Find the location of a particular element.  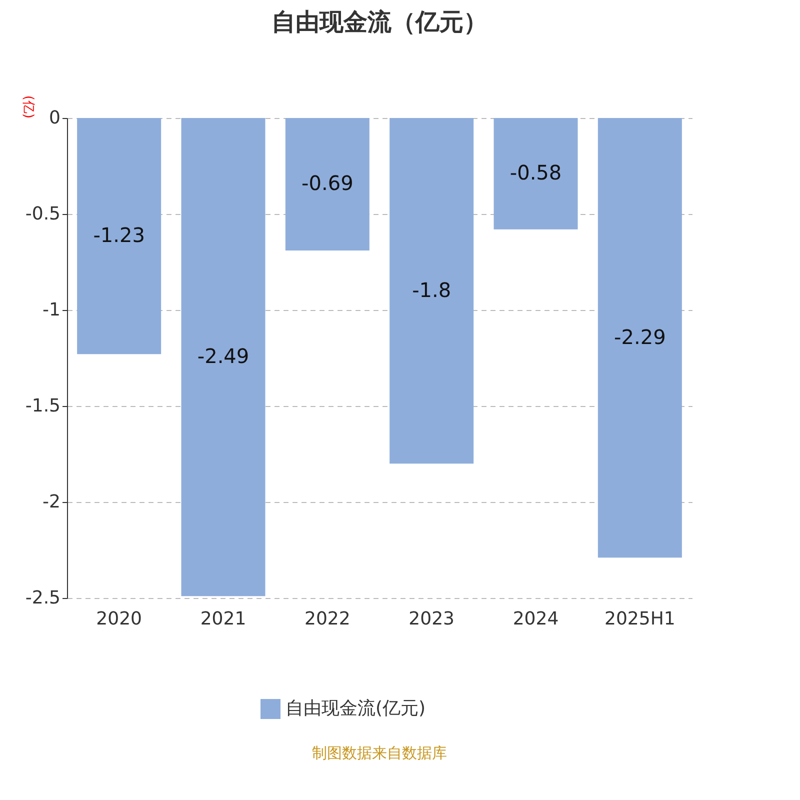

x-tick-label: 2025H1 is located at coordinates (640, 619).